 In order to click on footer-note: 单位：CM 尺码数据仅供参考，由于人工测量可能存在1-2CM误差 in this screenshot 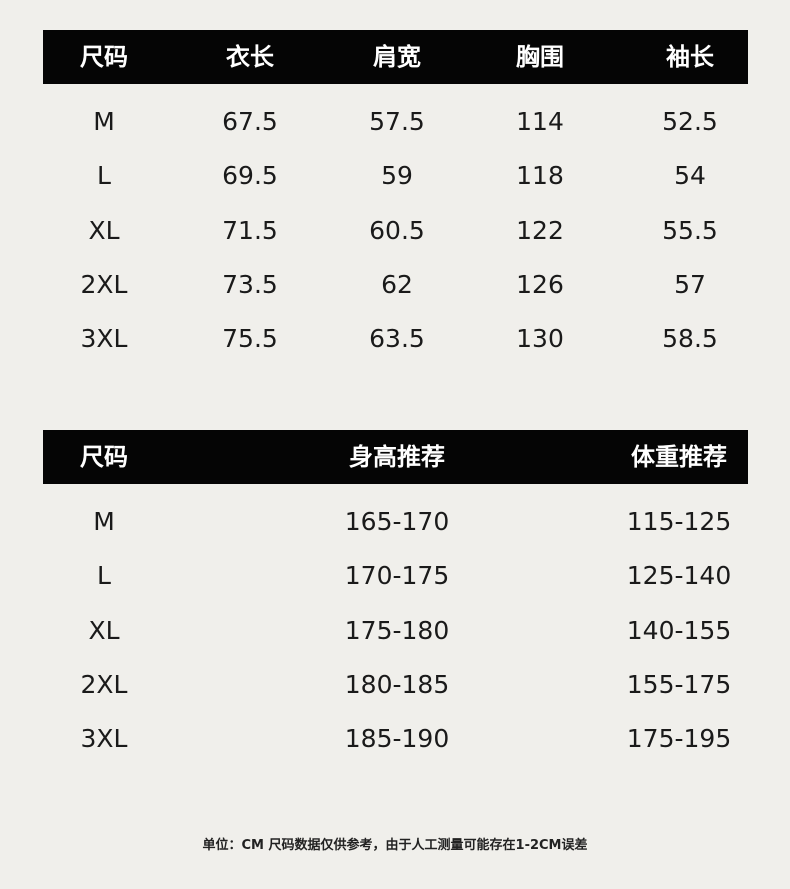, I will do `click(395, 845)`.